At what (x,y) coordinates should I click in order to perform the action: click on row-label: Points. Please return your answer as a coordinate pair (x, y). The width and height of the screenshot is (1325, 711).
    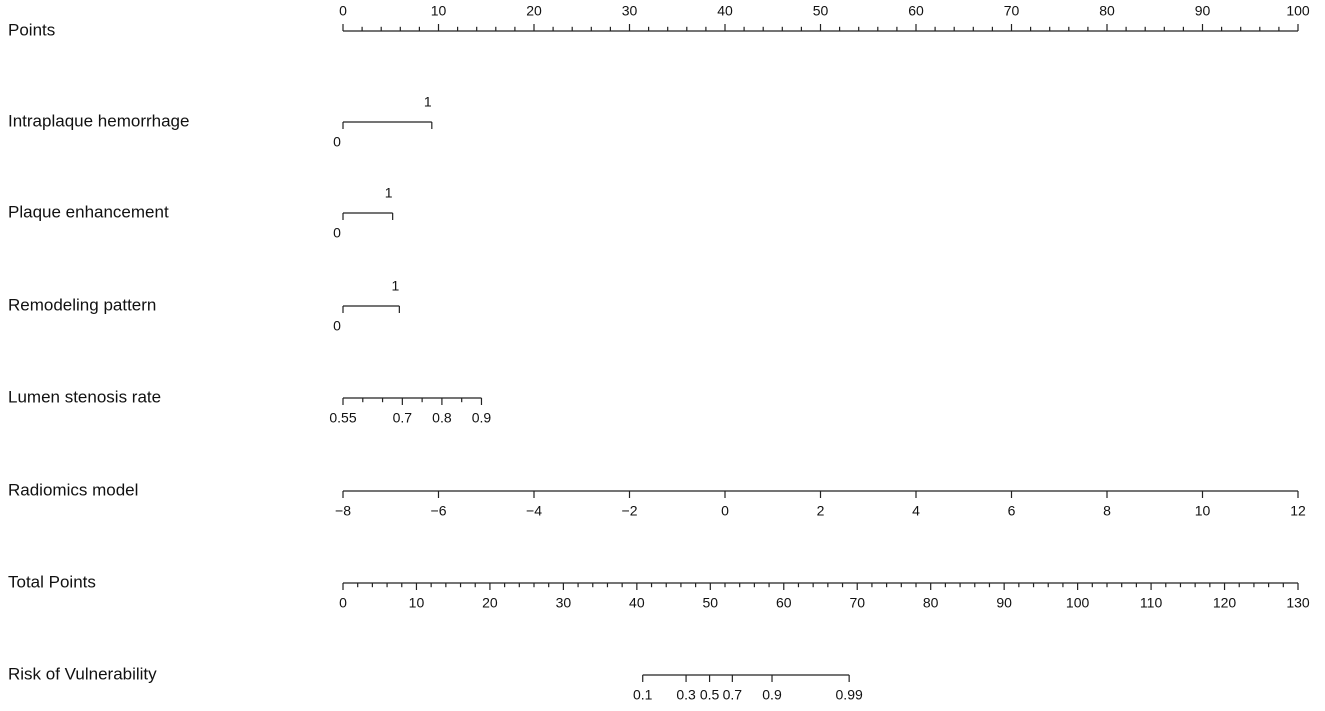
    Looking at the image, I should click on (31, 29).